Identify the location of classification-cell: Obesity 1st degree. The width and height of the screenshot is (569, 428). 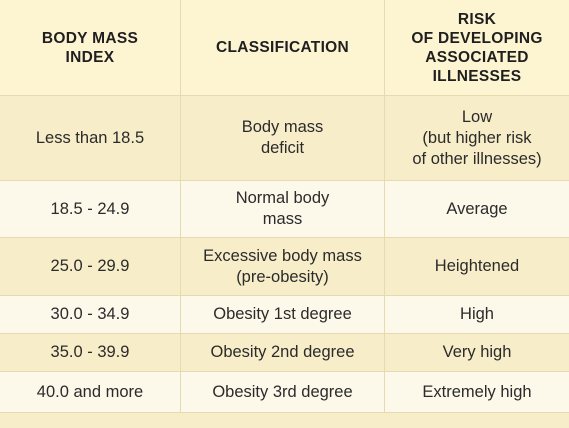
(283, 314).